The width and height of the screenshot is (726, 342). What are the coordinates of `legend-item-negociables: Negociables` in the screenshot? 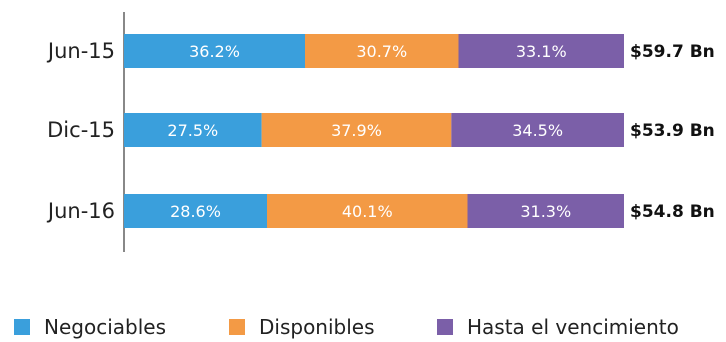 It's located at (90, 327).